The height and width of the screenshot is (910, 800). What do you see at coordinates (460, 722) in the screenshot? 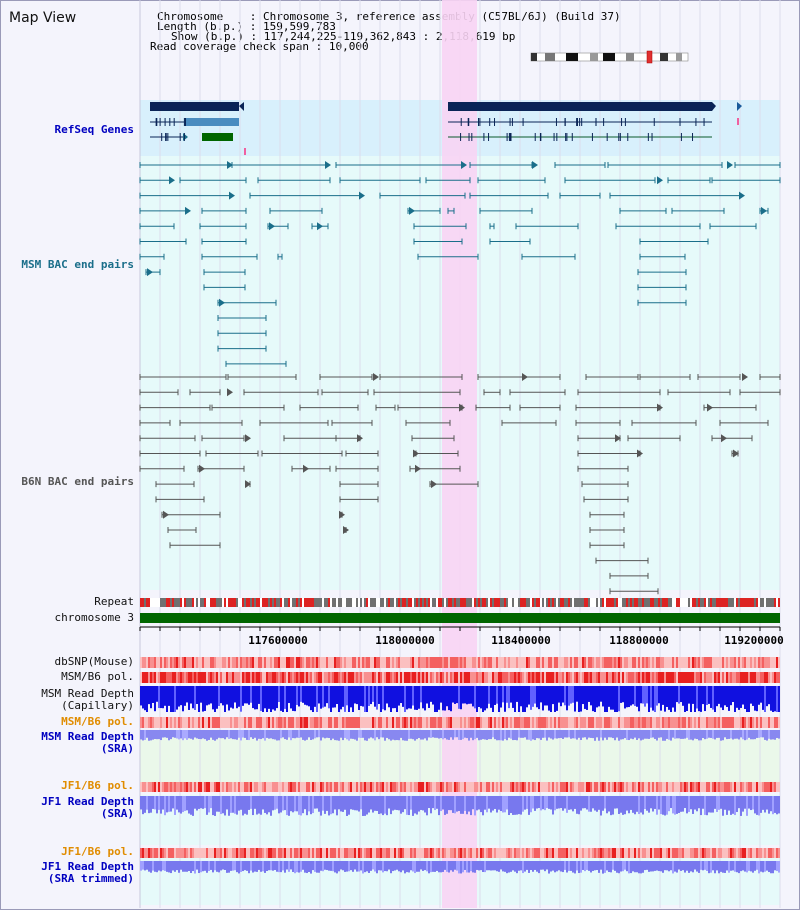
I see `msm-b6-pol-sra-heatmap` at bounding box center [460, 722].